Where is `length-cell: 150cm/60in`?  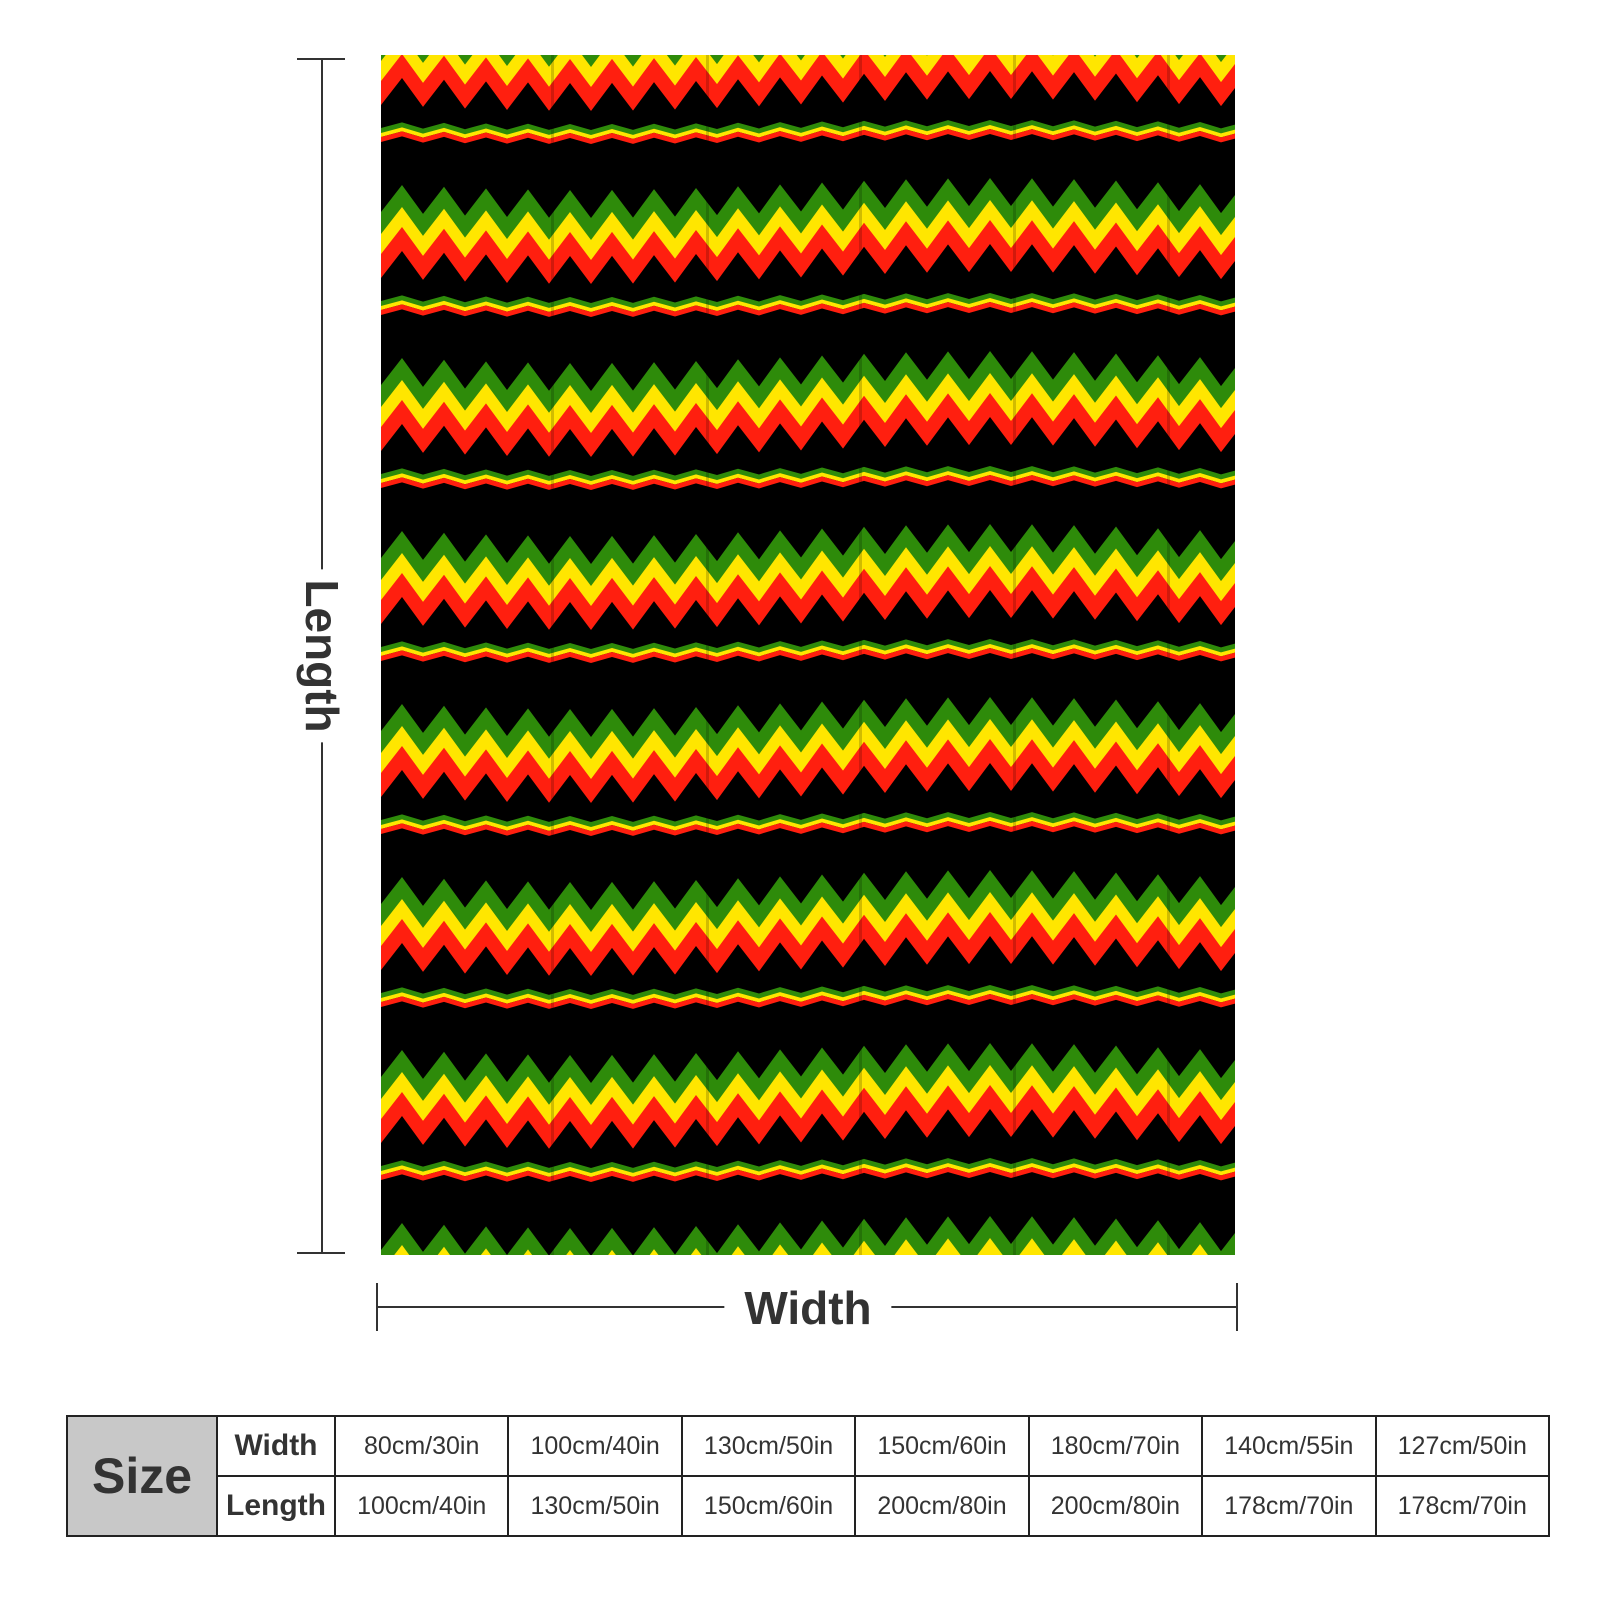 length-cell: 150cm/60in is located at coordinates (768, 1506).